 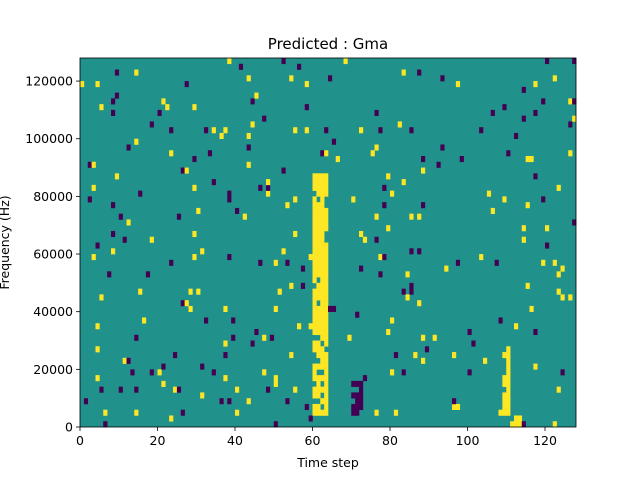 I want to click on y-tick-label: 60000, so click(x=53, y=254).